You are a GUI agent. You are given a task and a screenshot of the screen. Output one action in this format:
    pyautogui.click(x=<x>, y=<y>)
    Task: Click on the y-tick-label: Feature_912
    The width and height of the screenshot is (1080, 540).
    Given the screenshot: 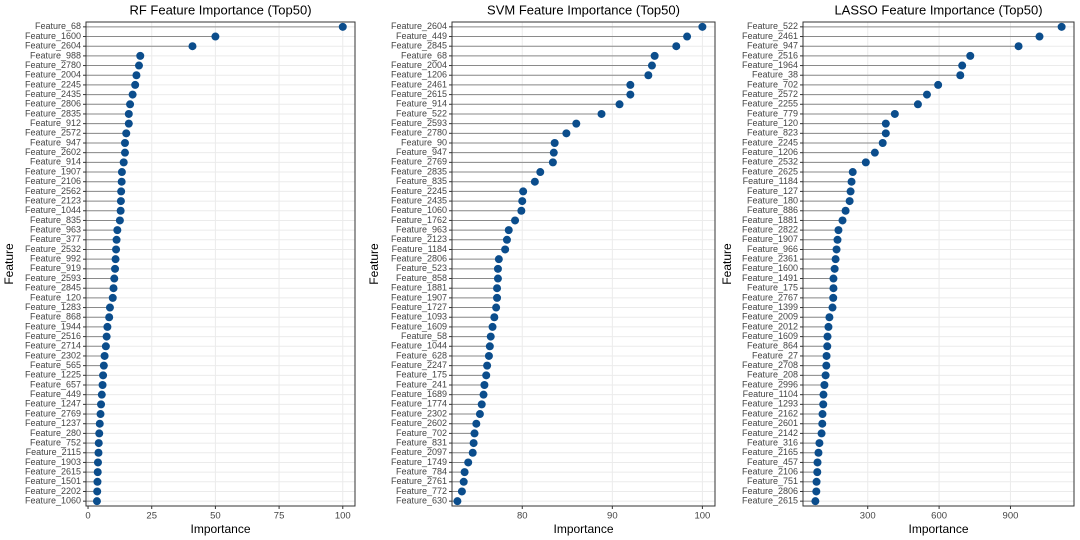 What is the action you would take?
    pyautogui.click(x=55, y=123)
    